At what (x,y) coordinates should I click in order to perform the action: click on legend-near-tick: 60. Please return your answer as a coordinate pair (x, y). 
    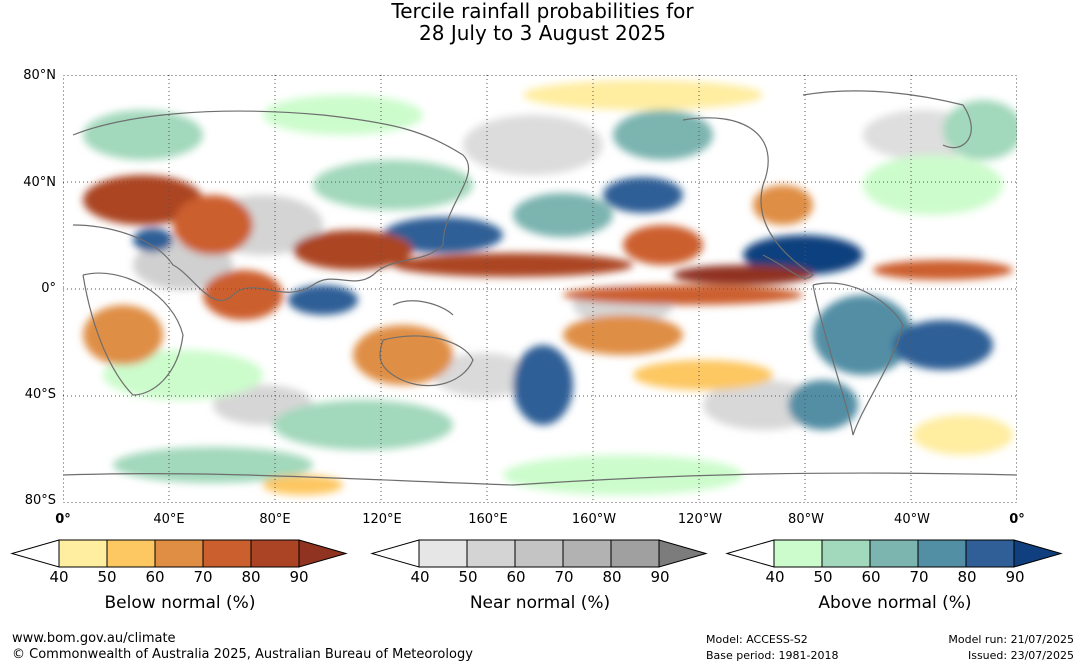
    Looking at the image, I should click on (516, 577).